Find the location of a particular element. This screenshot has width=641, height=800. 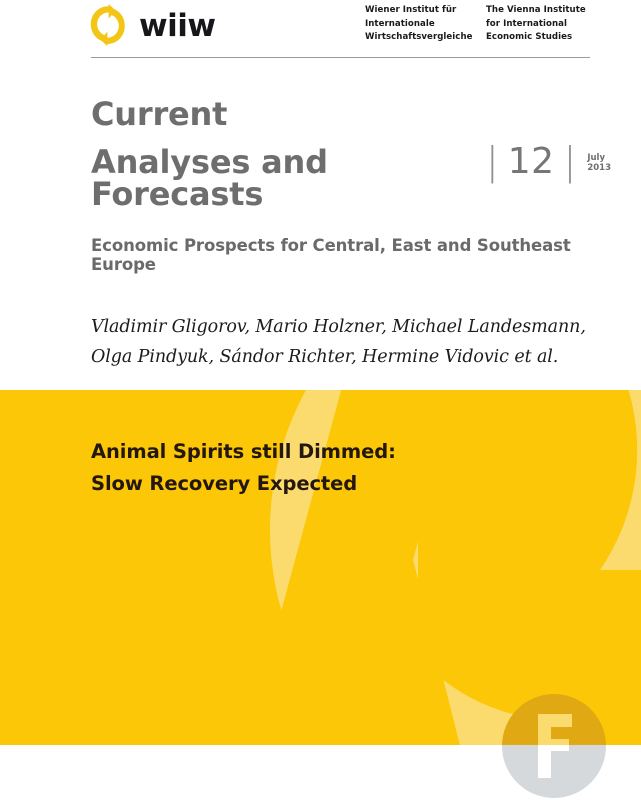

report-title-line-2: Slow Recovery Expected is located at coordinates (224, 483).